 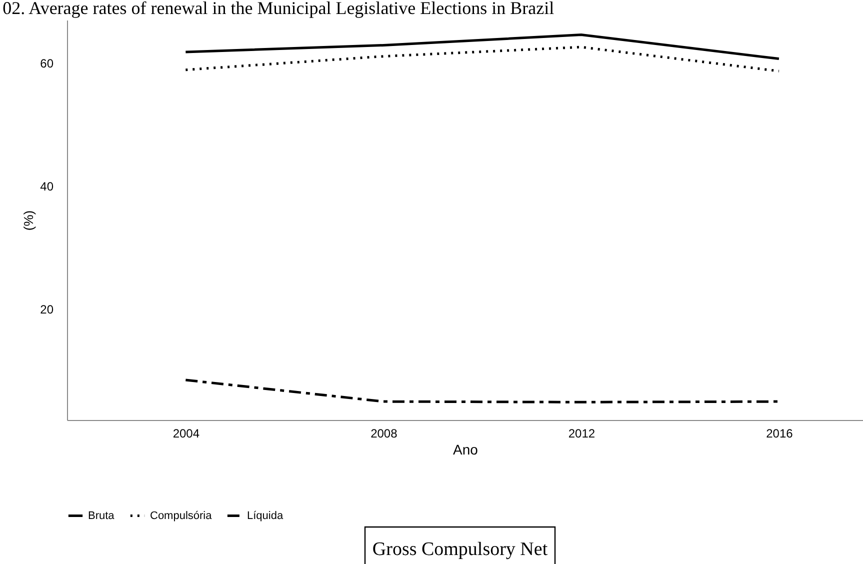 What do you see at coordinates (278, 9) in the screenshot?
I see `chart-title: 02. Average rates of renewal in the Municipal Legislative Elections in Brazil` at bounding box center [278, 9].